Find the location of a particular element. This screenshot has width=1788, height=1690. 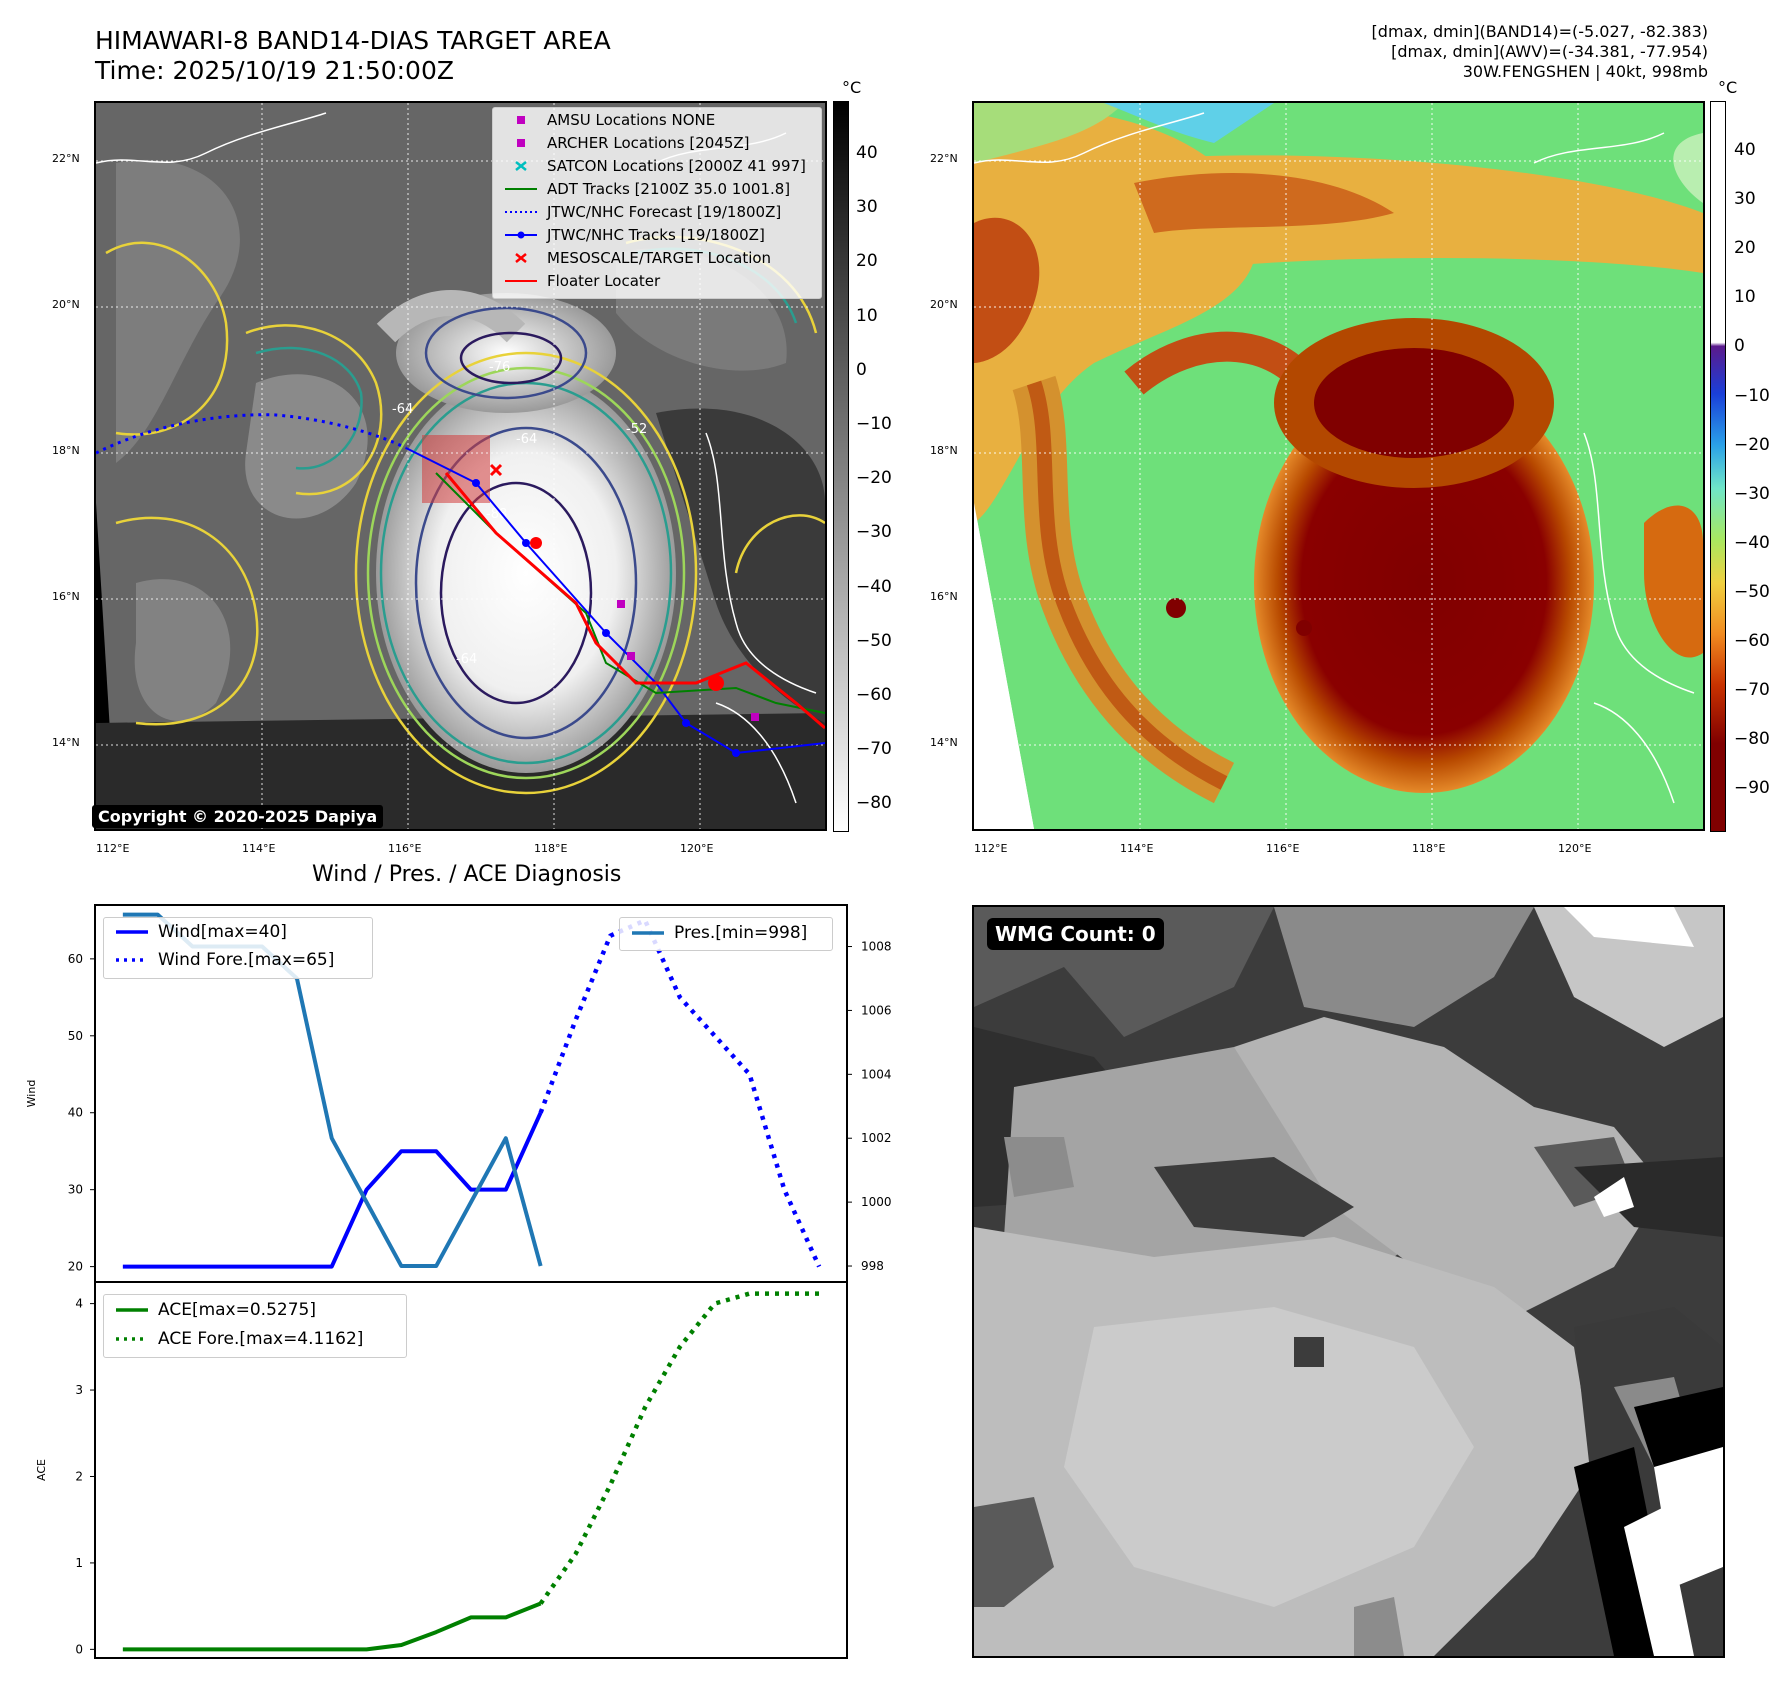

left-colorbar-tick-10: −60 is located at coordinates (874, 695).